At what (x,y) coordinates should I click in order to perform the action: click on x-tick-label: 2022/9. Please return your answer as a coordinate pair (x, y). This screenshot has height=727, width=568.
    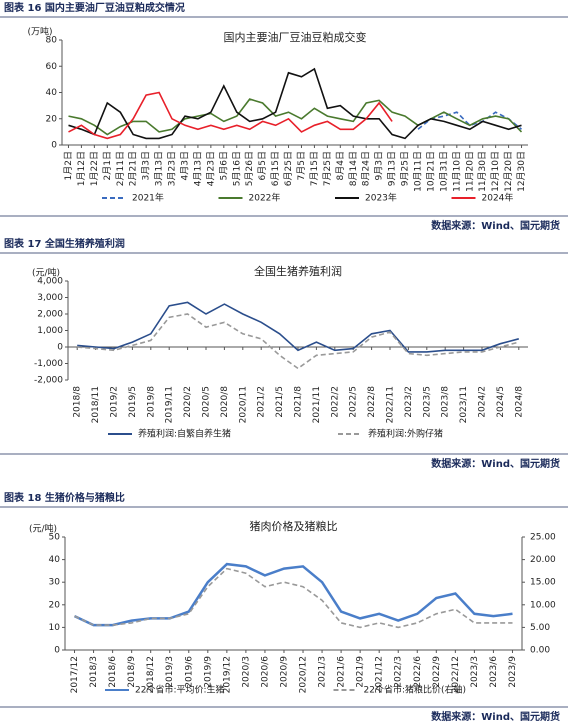
    Looking at the image, I should click on (437, 672).